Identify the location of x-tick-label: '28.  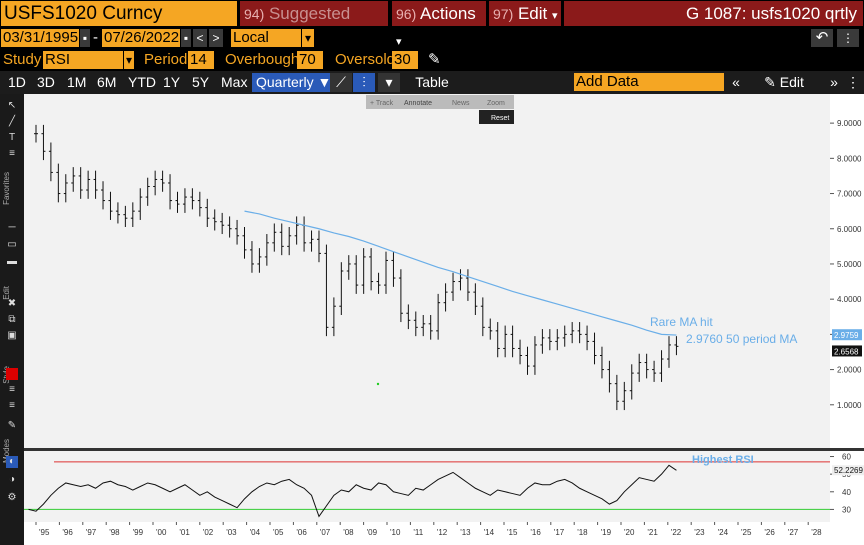
(816, 532).